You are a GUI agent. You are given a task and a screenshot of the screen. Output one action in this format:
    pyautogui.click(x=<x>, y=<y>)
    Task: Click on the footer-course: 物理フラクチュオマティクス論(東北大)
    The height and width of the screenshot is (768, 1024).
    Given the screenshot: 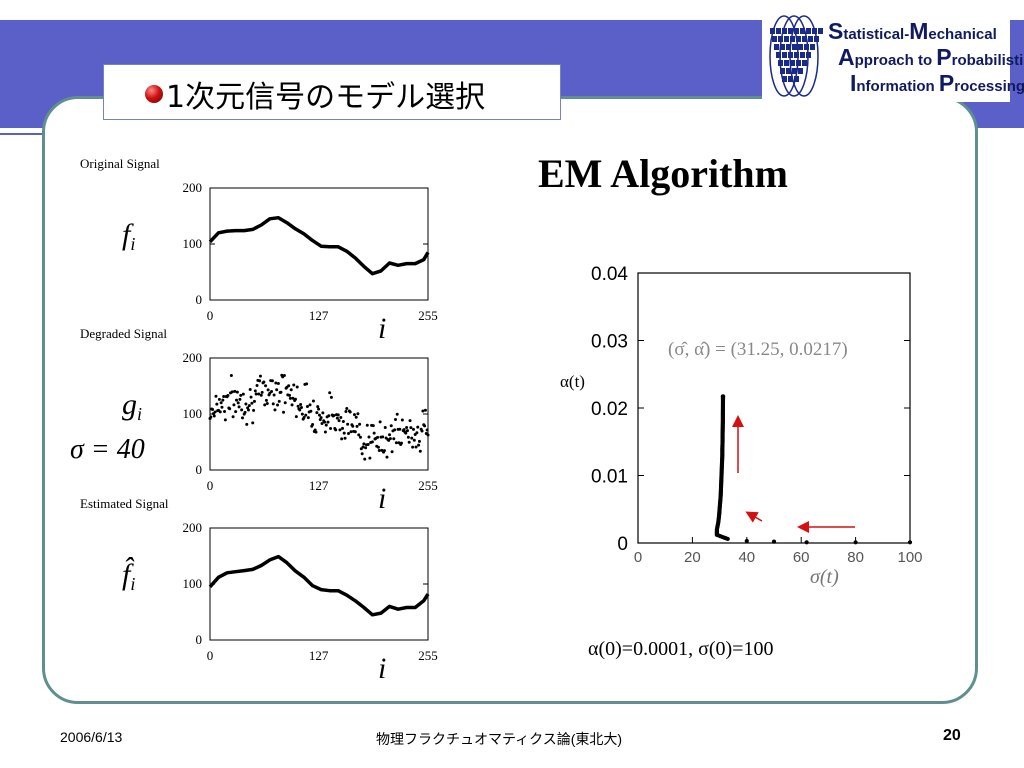 What is the action you would take?
    pyautogui.click(x=499, y=739)
    